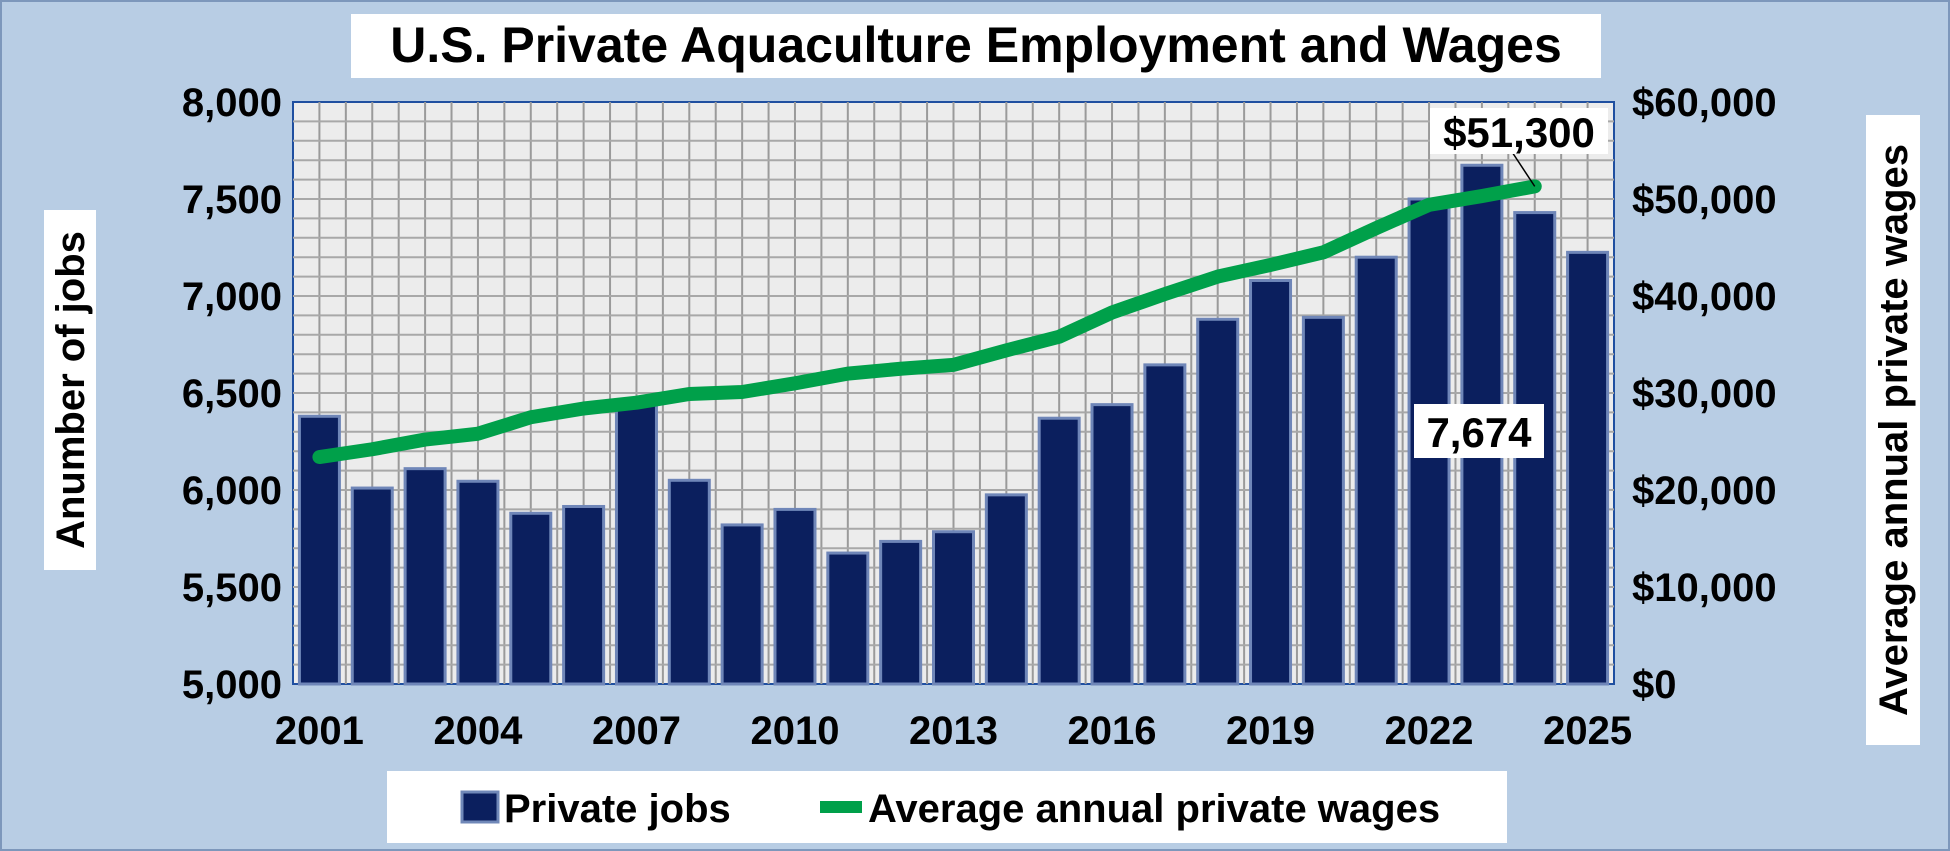 The width and height of the screenshot is (1950, 851). What do you see at coordinates (1704, 200) in the screenshot?
I see `right-tick-label: $50,000` at bounding box center [1704, 200].